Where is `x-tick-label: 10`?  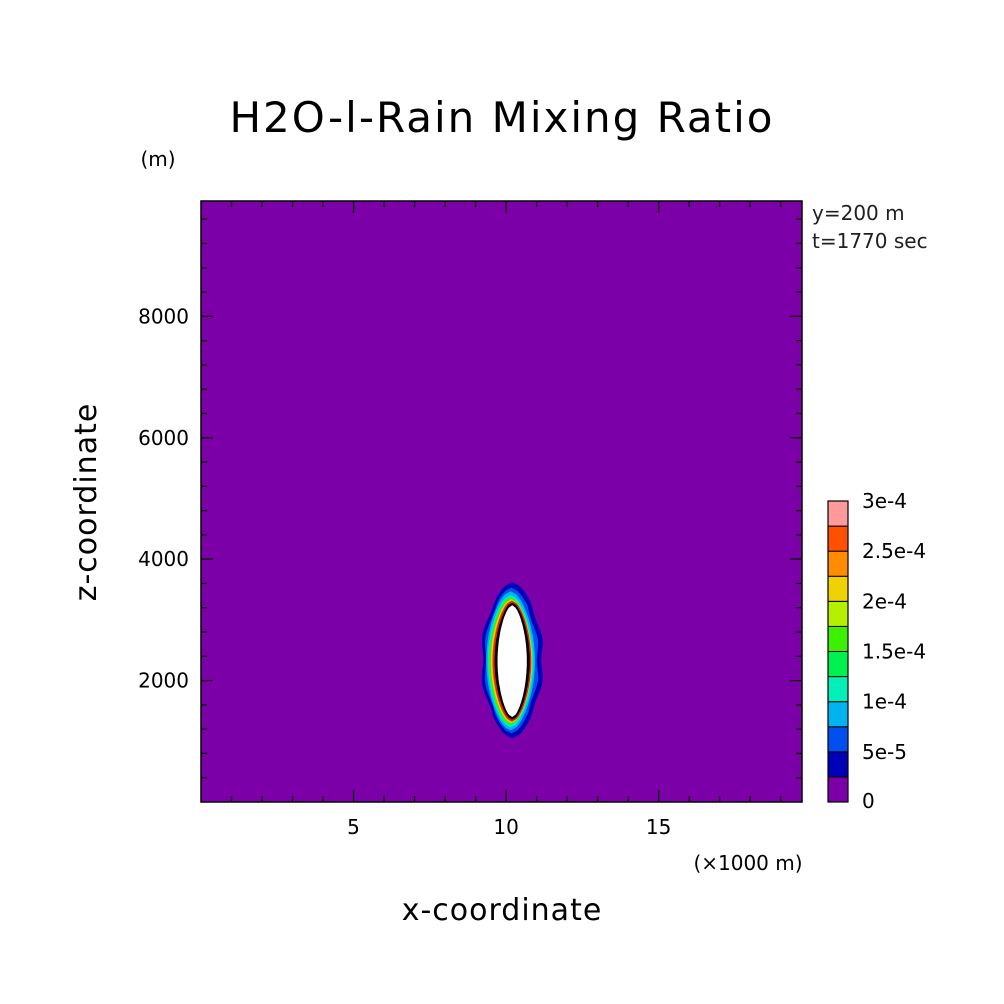
x-tick-label: 10 is located at coordinates (505, 827).